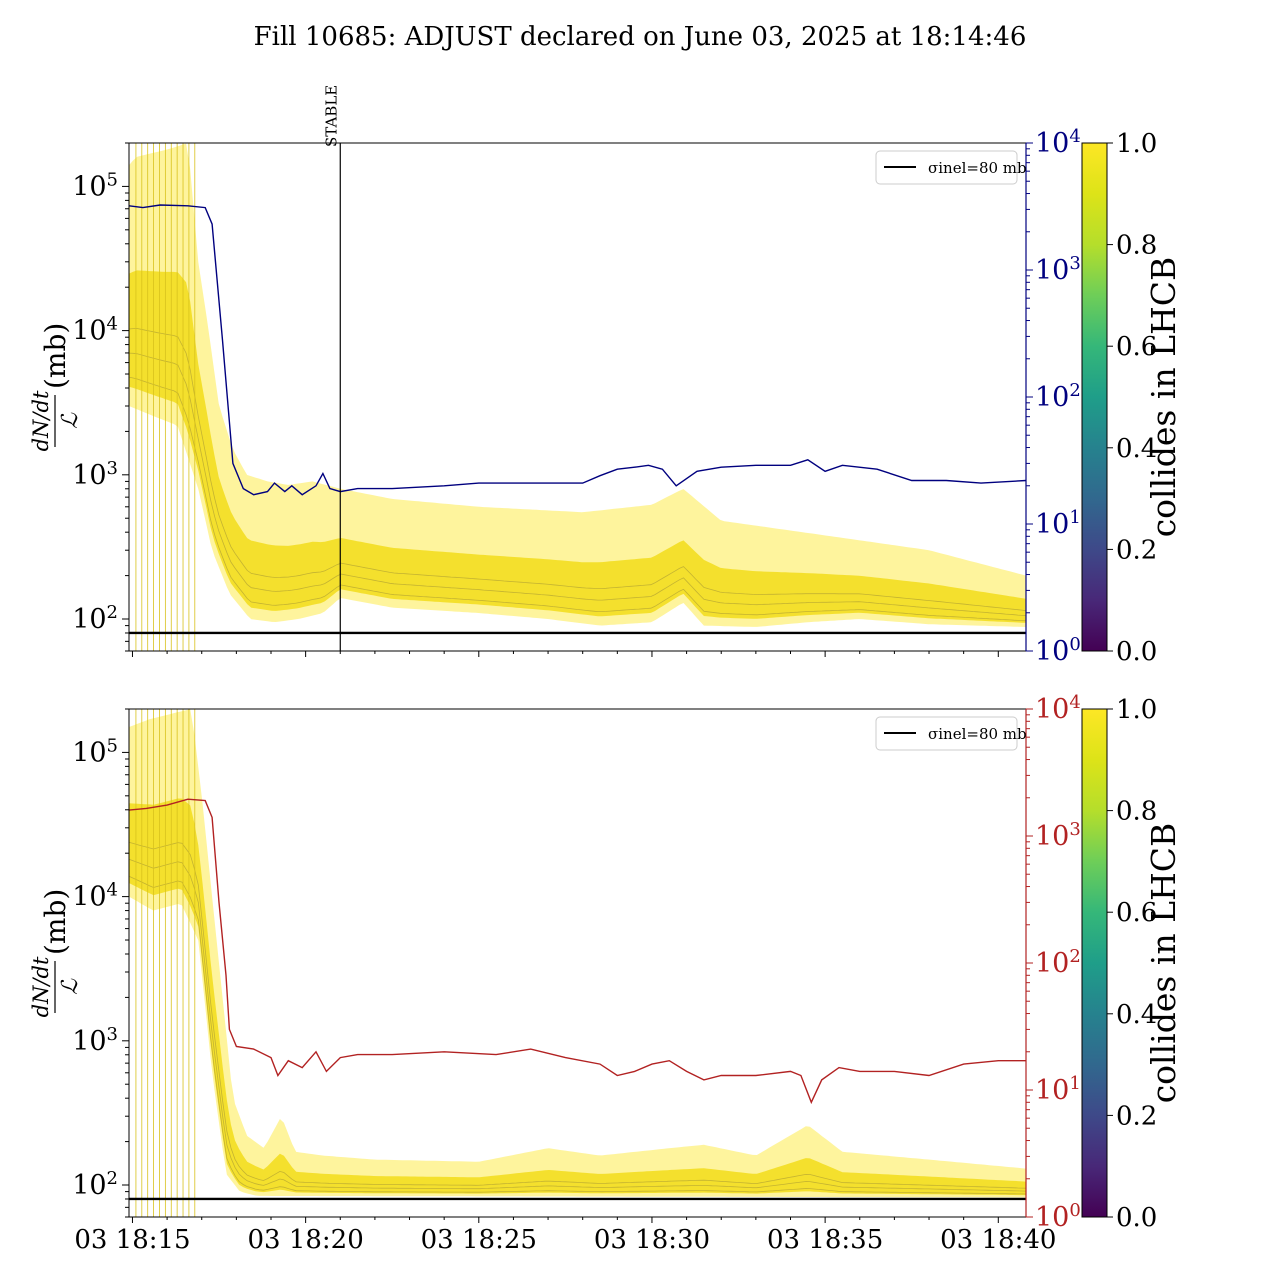 The width and height of the screenshot is (1280, 1280). I want to click on top-legend-box, so click(946, 167).